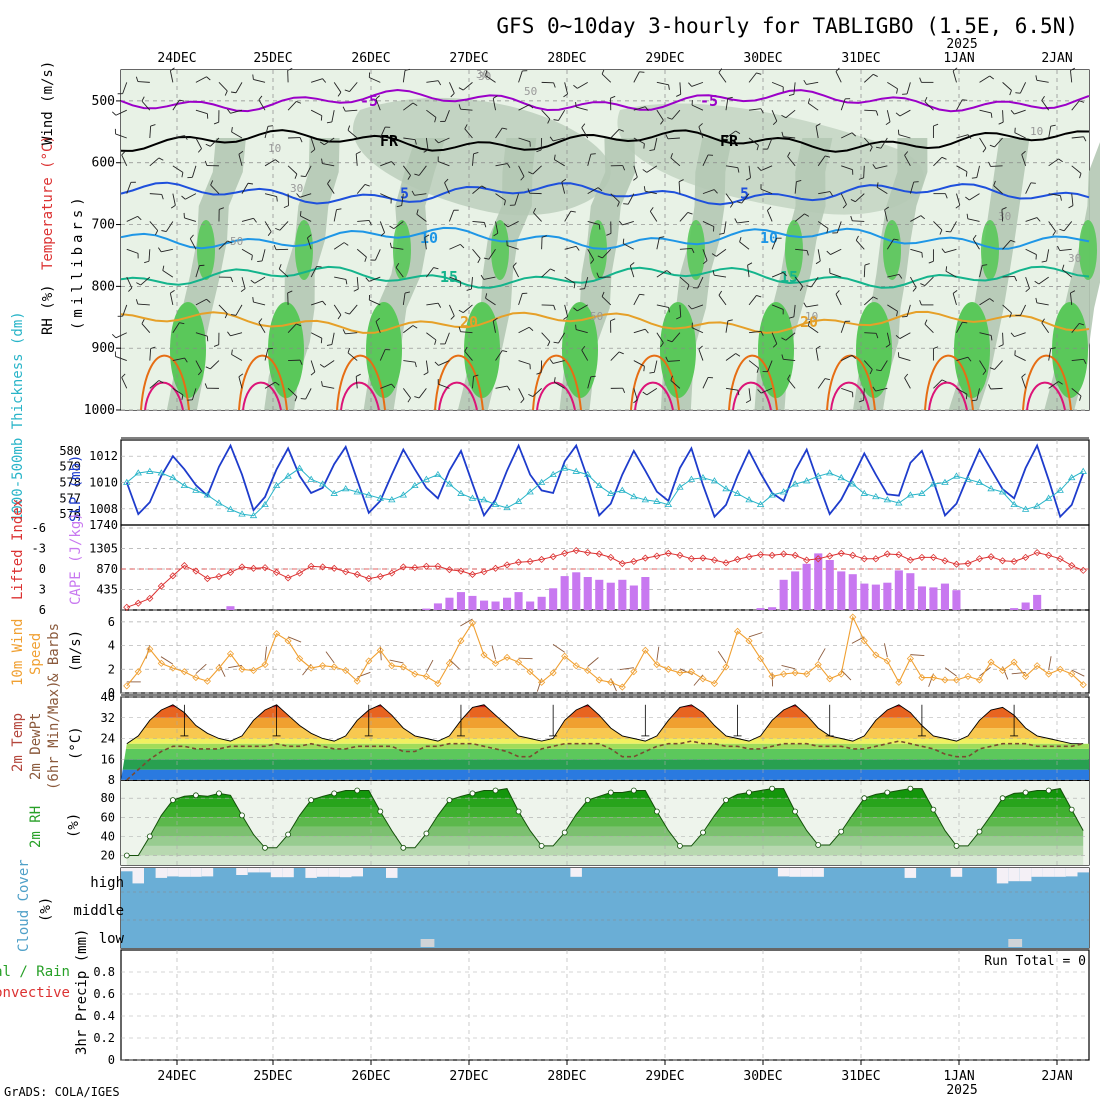  What do you see at coordinates (103, 286) in the screenshot?
I see `pressure-tick-label: 800` at bounding box center [103, 286].